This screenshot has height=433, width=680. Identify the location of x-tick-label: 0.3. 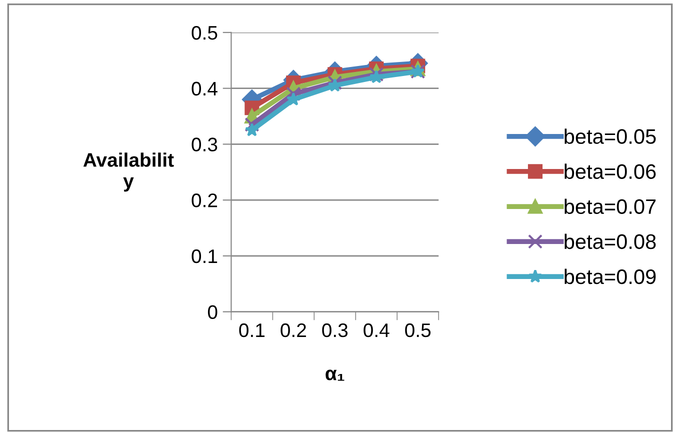
(335, 330).